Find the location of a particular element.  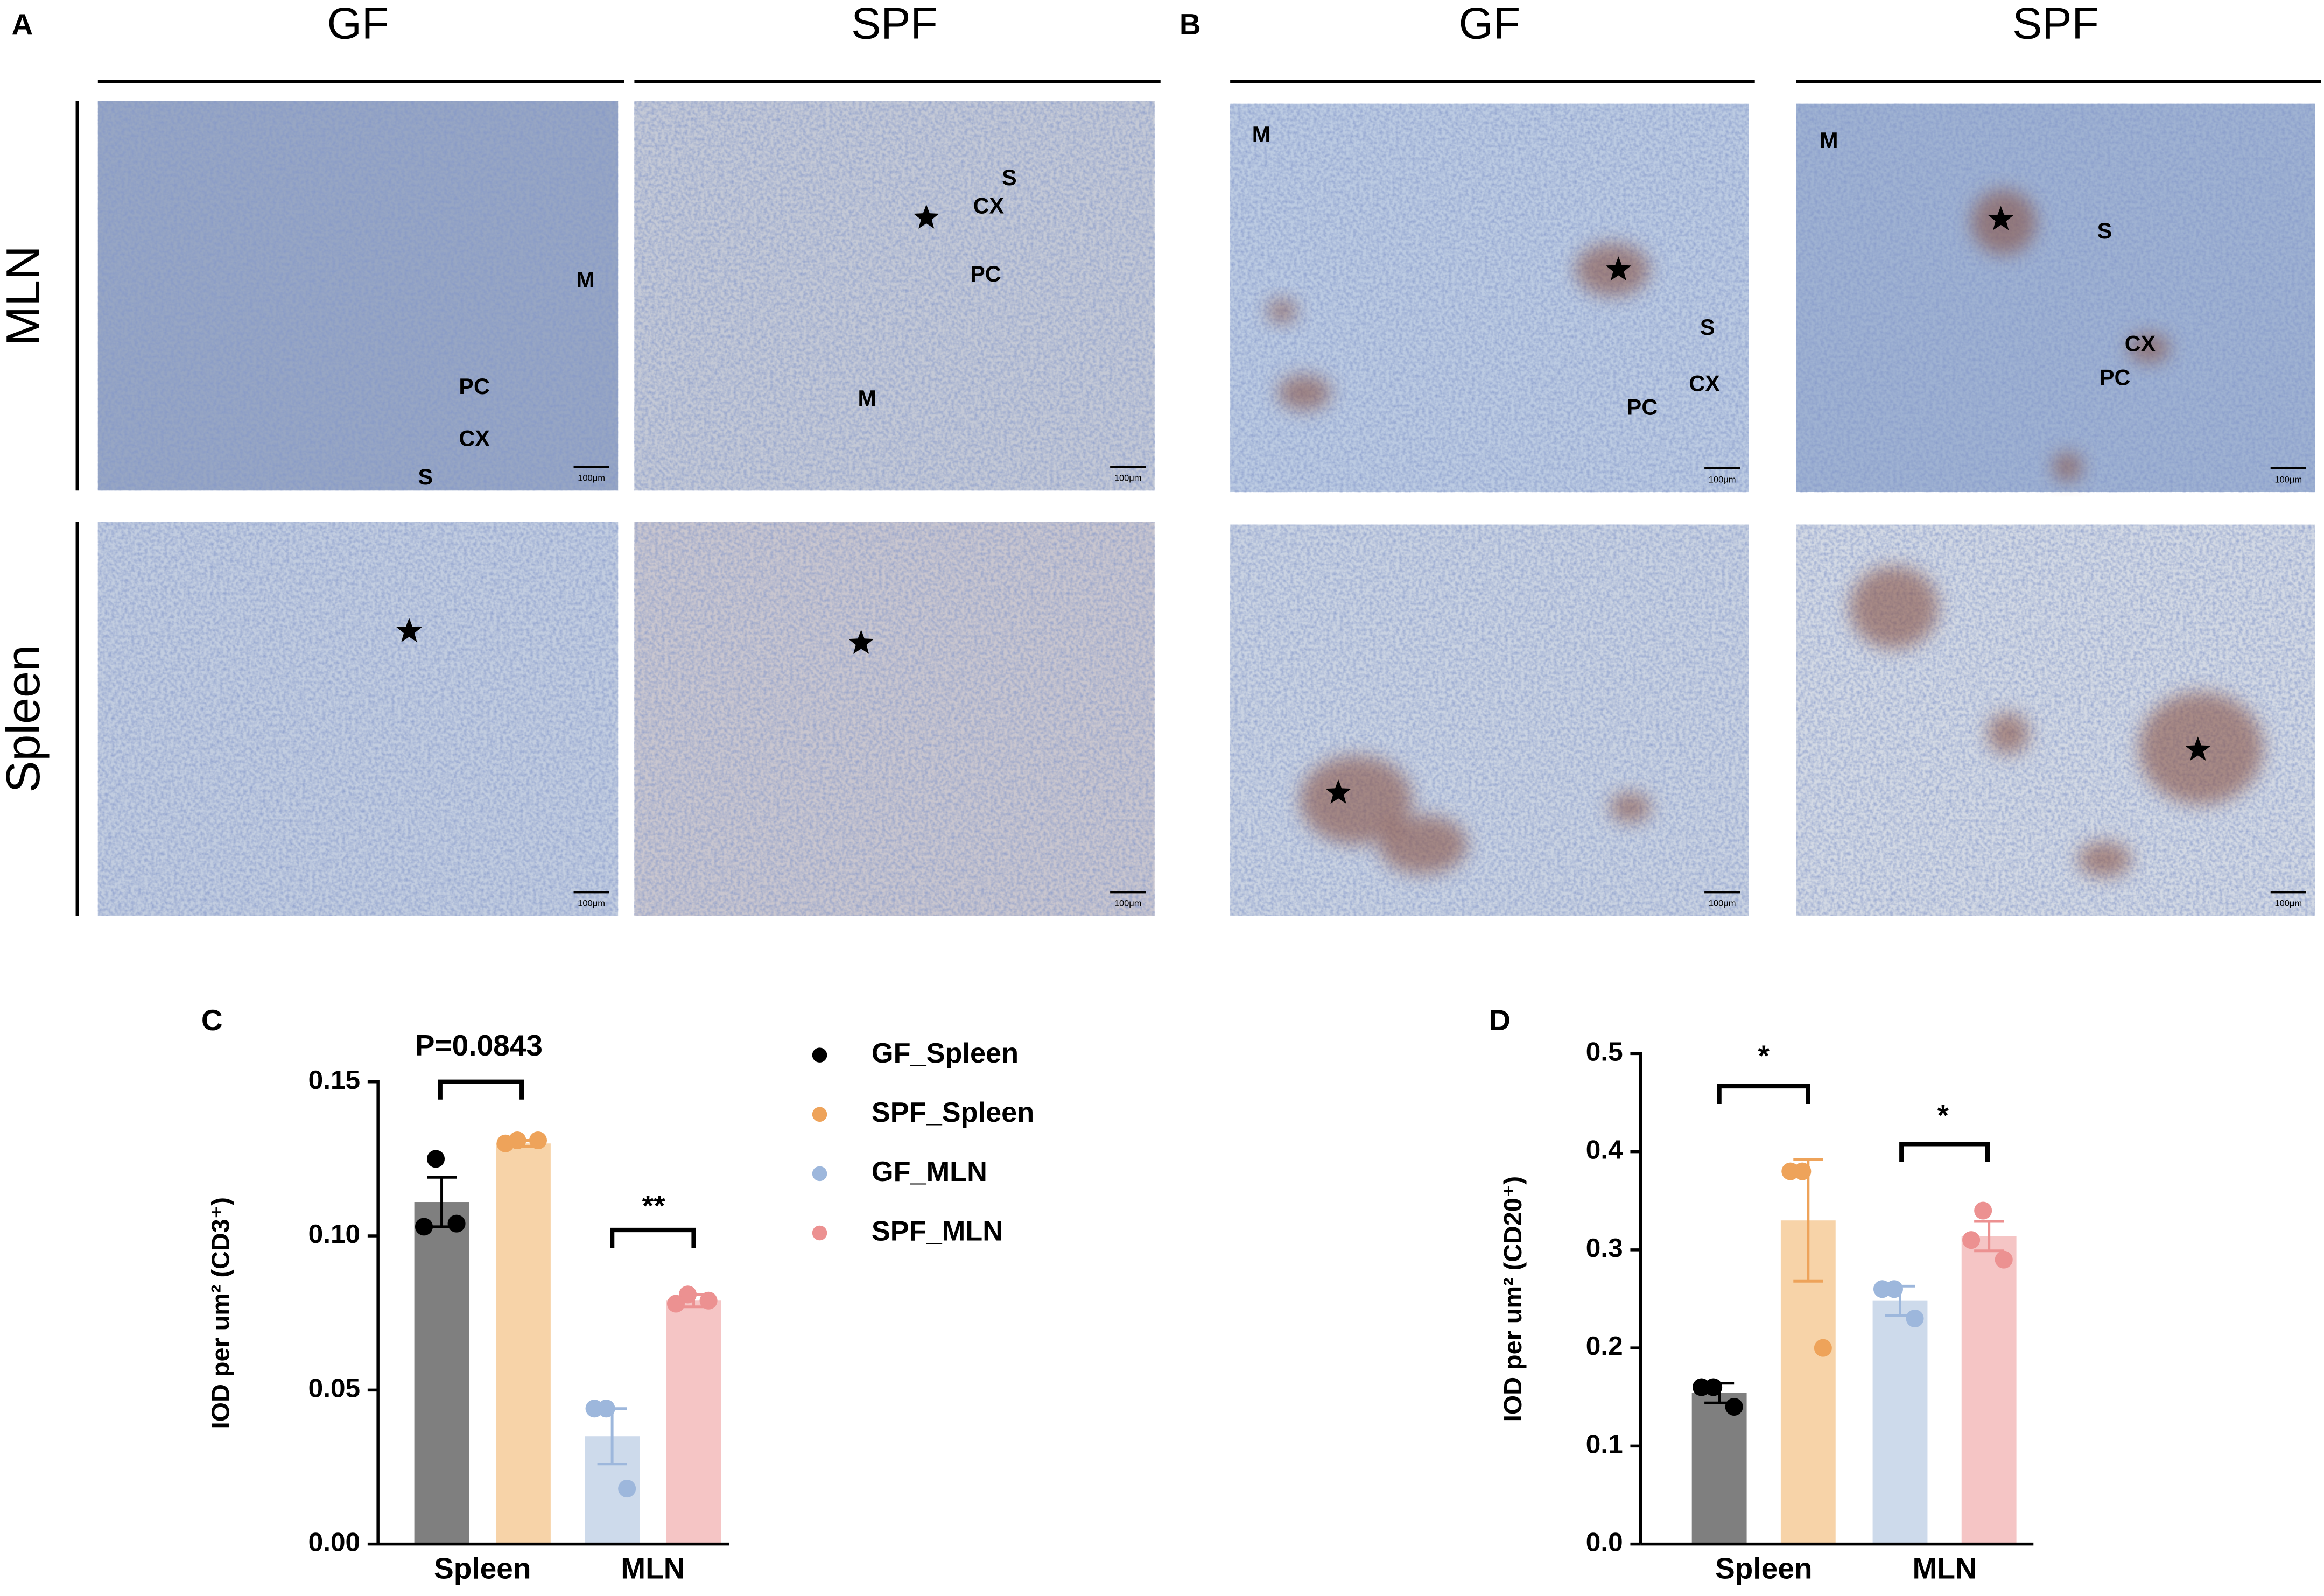

x-tick-label: MLN is located at coordinates (1944, 1568).